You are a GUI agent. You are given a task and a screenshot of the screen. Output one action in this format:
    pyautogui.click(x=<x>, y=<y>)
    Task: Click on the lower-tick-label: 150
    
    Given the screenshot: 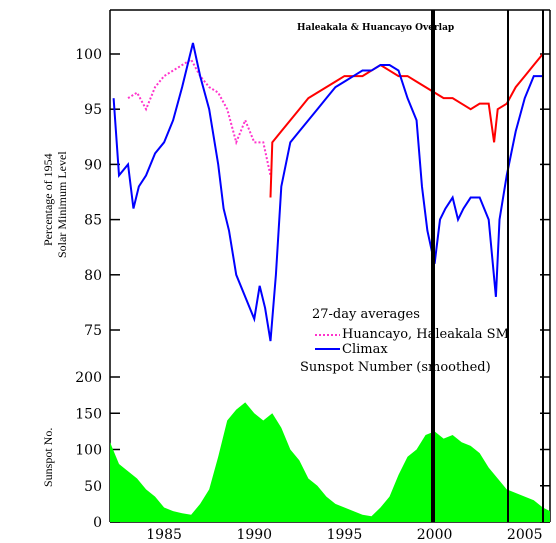 What is the action you would take?
    pyautogui.click(x=88, y=414)
    